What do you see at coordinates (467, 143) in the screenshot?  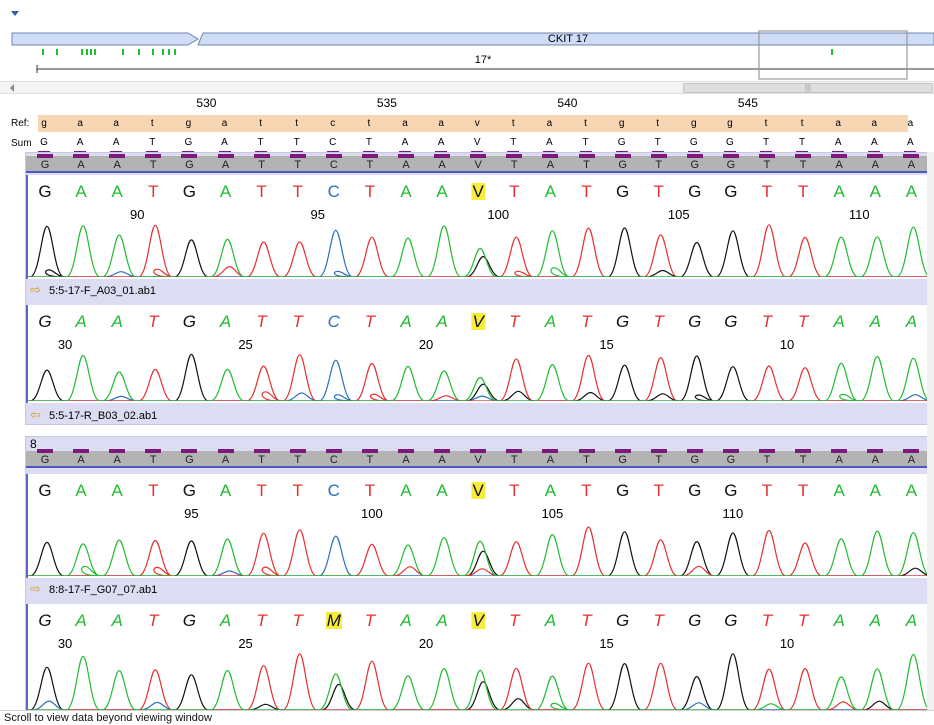 I see `sum-row: Sum G A A T G A T T C T A A V T A T G T G G T T A A A` at bounding box center [467, 143].